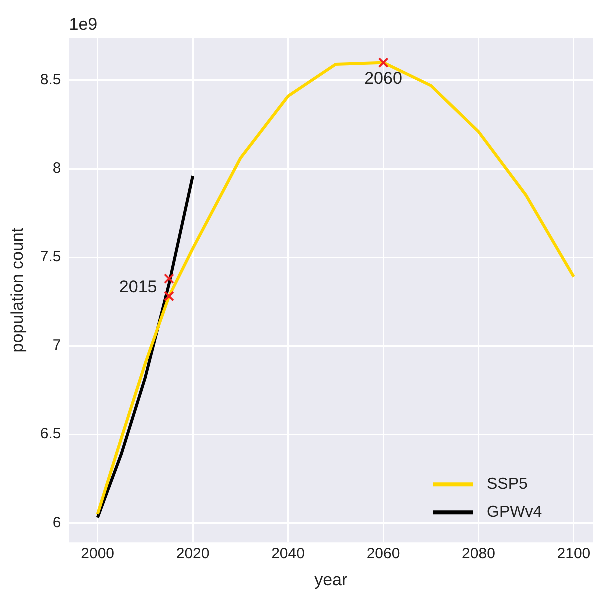  I want to click on text: 1e9, so click(83, 24).